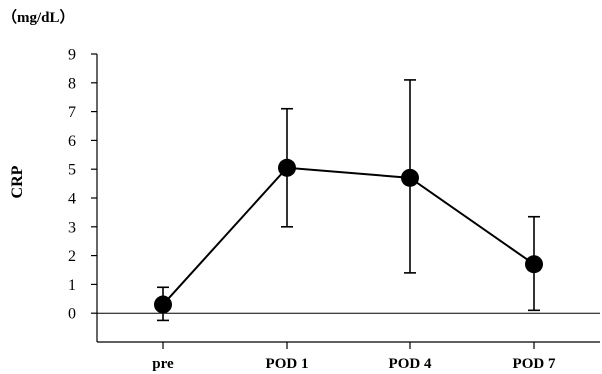  What do you see at coordinates (163, 364) in the screenshot?
I see `x-tick-label: pre` at bounding box center [163, 364].